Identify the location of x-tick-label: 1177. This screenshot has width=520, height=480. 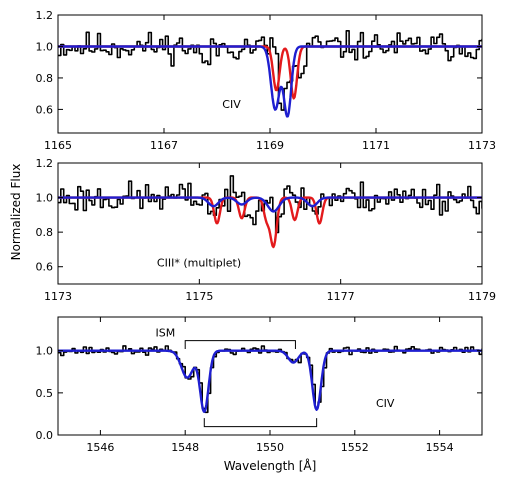
(341, 296).